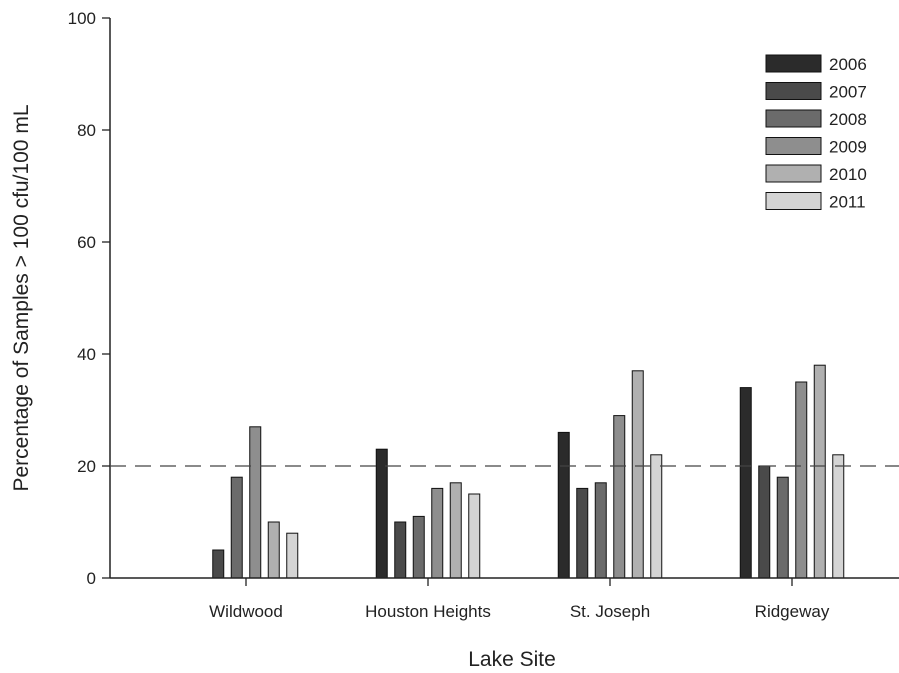  I want to click on legend-swatch-2006, so click(793, 63).